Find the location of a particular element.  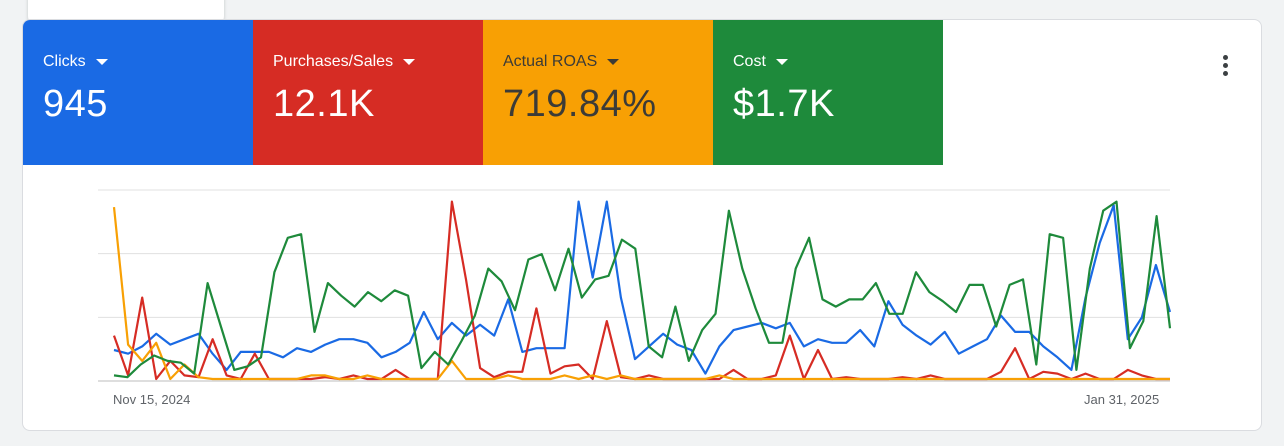

metric-value: 945 is located at coordinates (75, 104).